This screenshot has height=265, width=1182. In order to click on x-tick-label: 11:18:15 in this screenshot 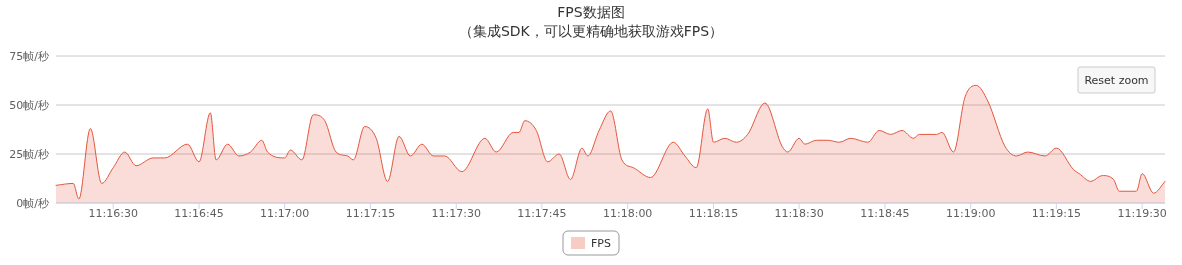, I will do `click(713, 213)`.